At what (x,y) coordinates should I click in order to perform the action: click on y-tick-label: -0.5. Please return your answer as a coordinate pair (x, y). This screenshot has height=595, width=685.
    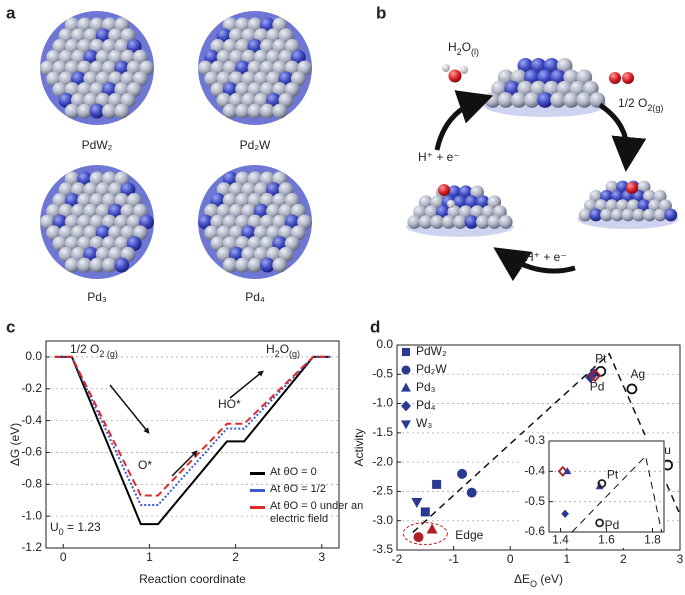
    Looking at the image, I should click on (382, 373).